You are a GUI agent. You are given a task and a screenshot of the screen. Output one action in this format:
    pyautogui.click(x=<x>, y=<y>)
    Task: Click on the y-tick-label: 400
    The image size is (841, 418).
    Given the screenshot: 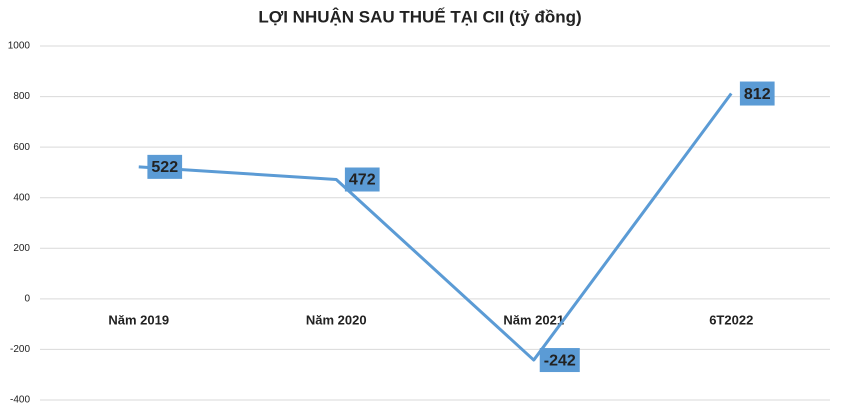 What is the action you would take?
    pyautogui.click(x=21, y=197)
    